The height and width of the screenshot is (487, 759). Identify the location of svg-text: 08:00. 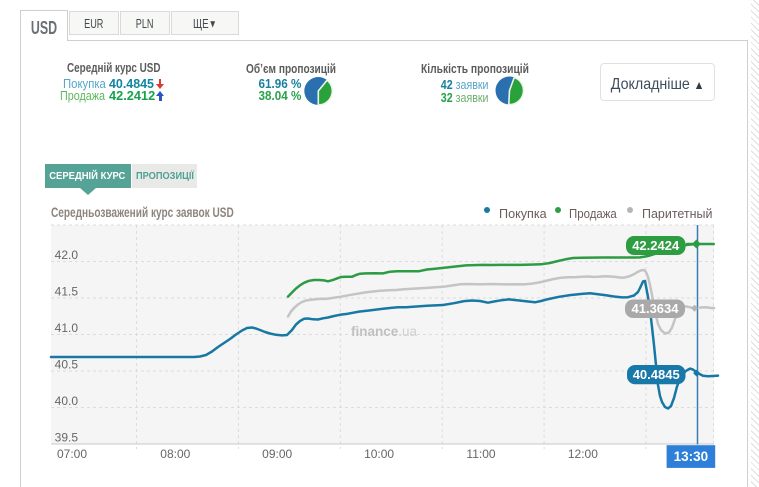
(175, 454).